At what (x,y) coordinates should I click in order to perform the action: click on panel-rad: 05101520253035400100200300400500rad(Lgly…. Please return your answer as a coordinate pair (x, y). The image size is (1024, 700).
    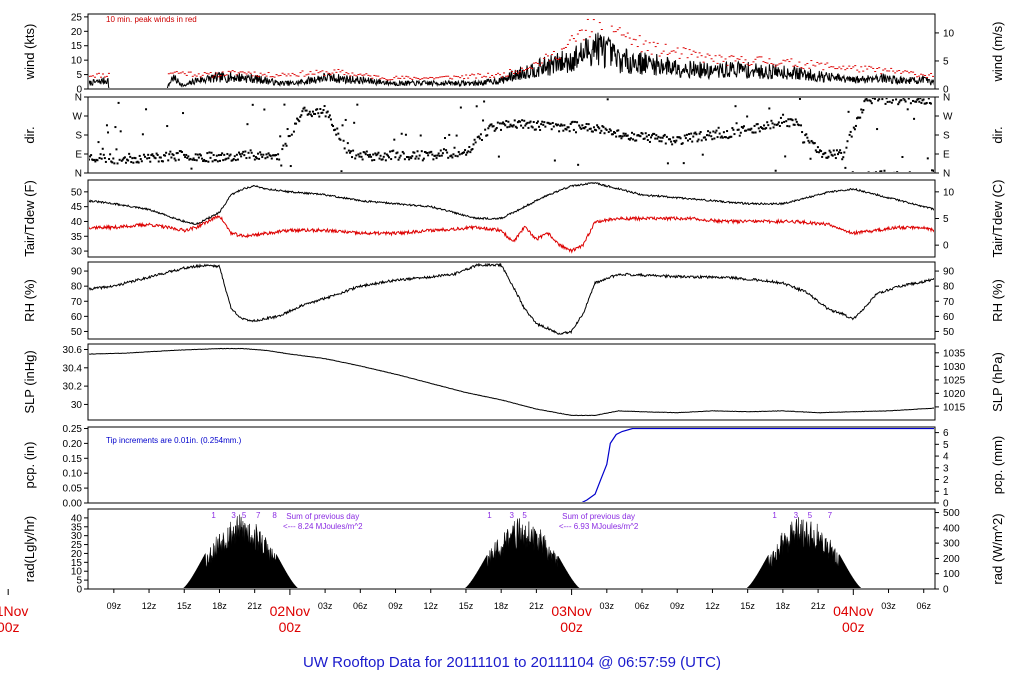
    Looking at the image, I should click on (513, 551).